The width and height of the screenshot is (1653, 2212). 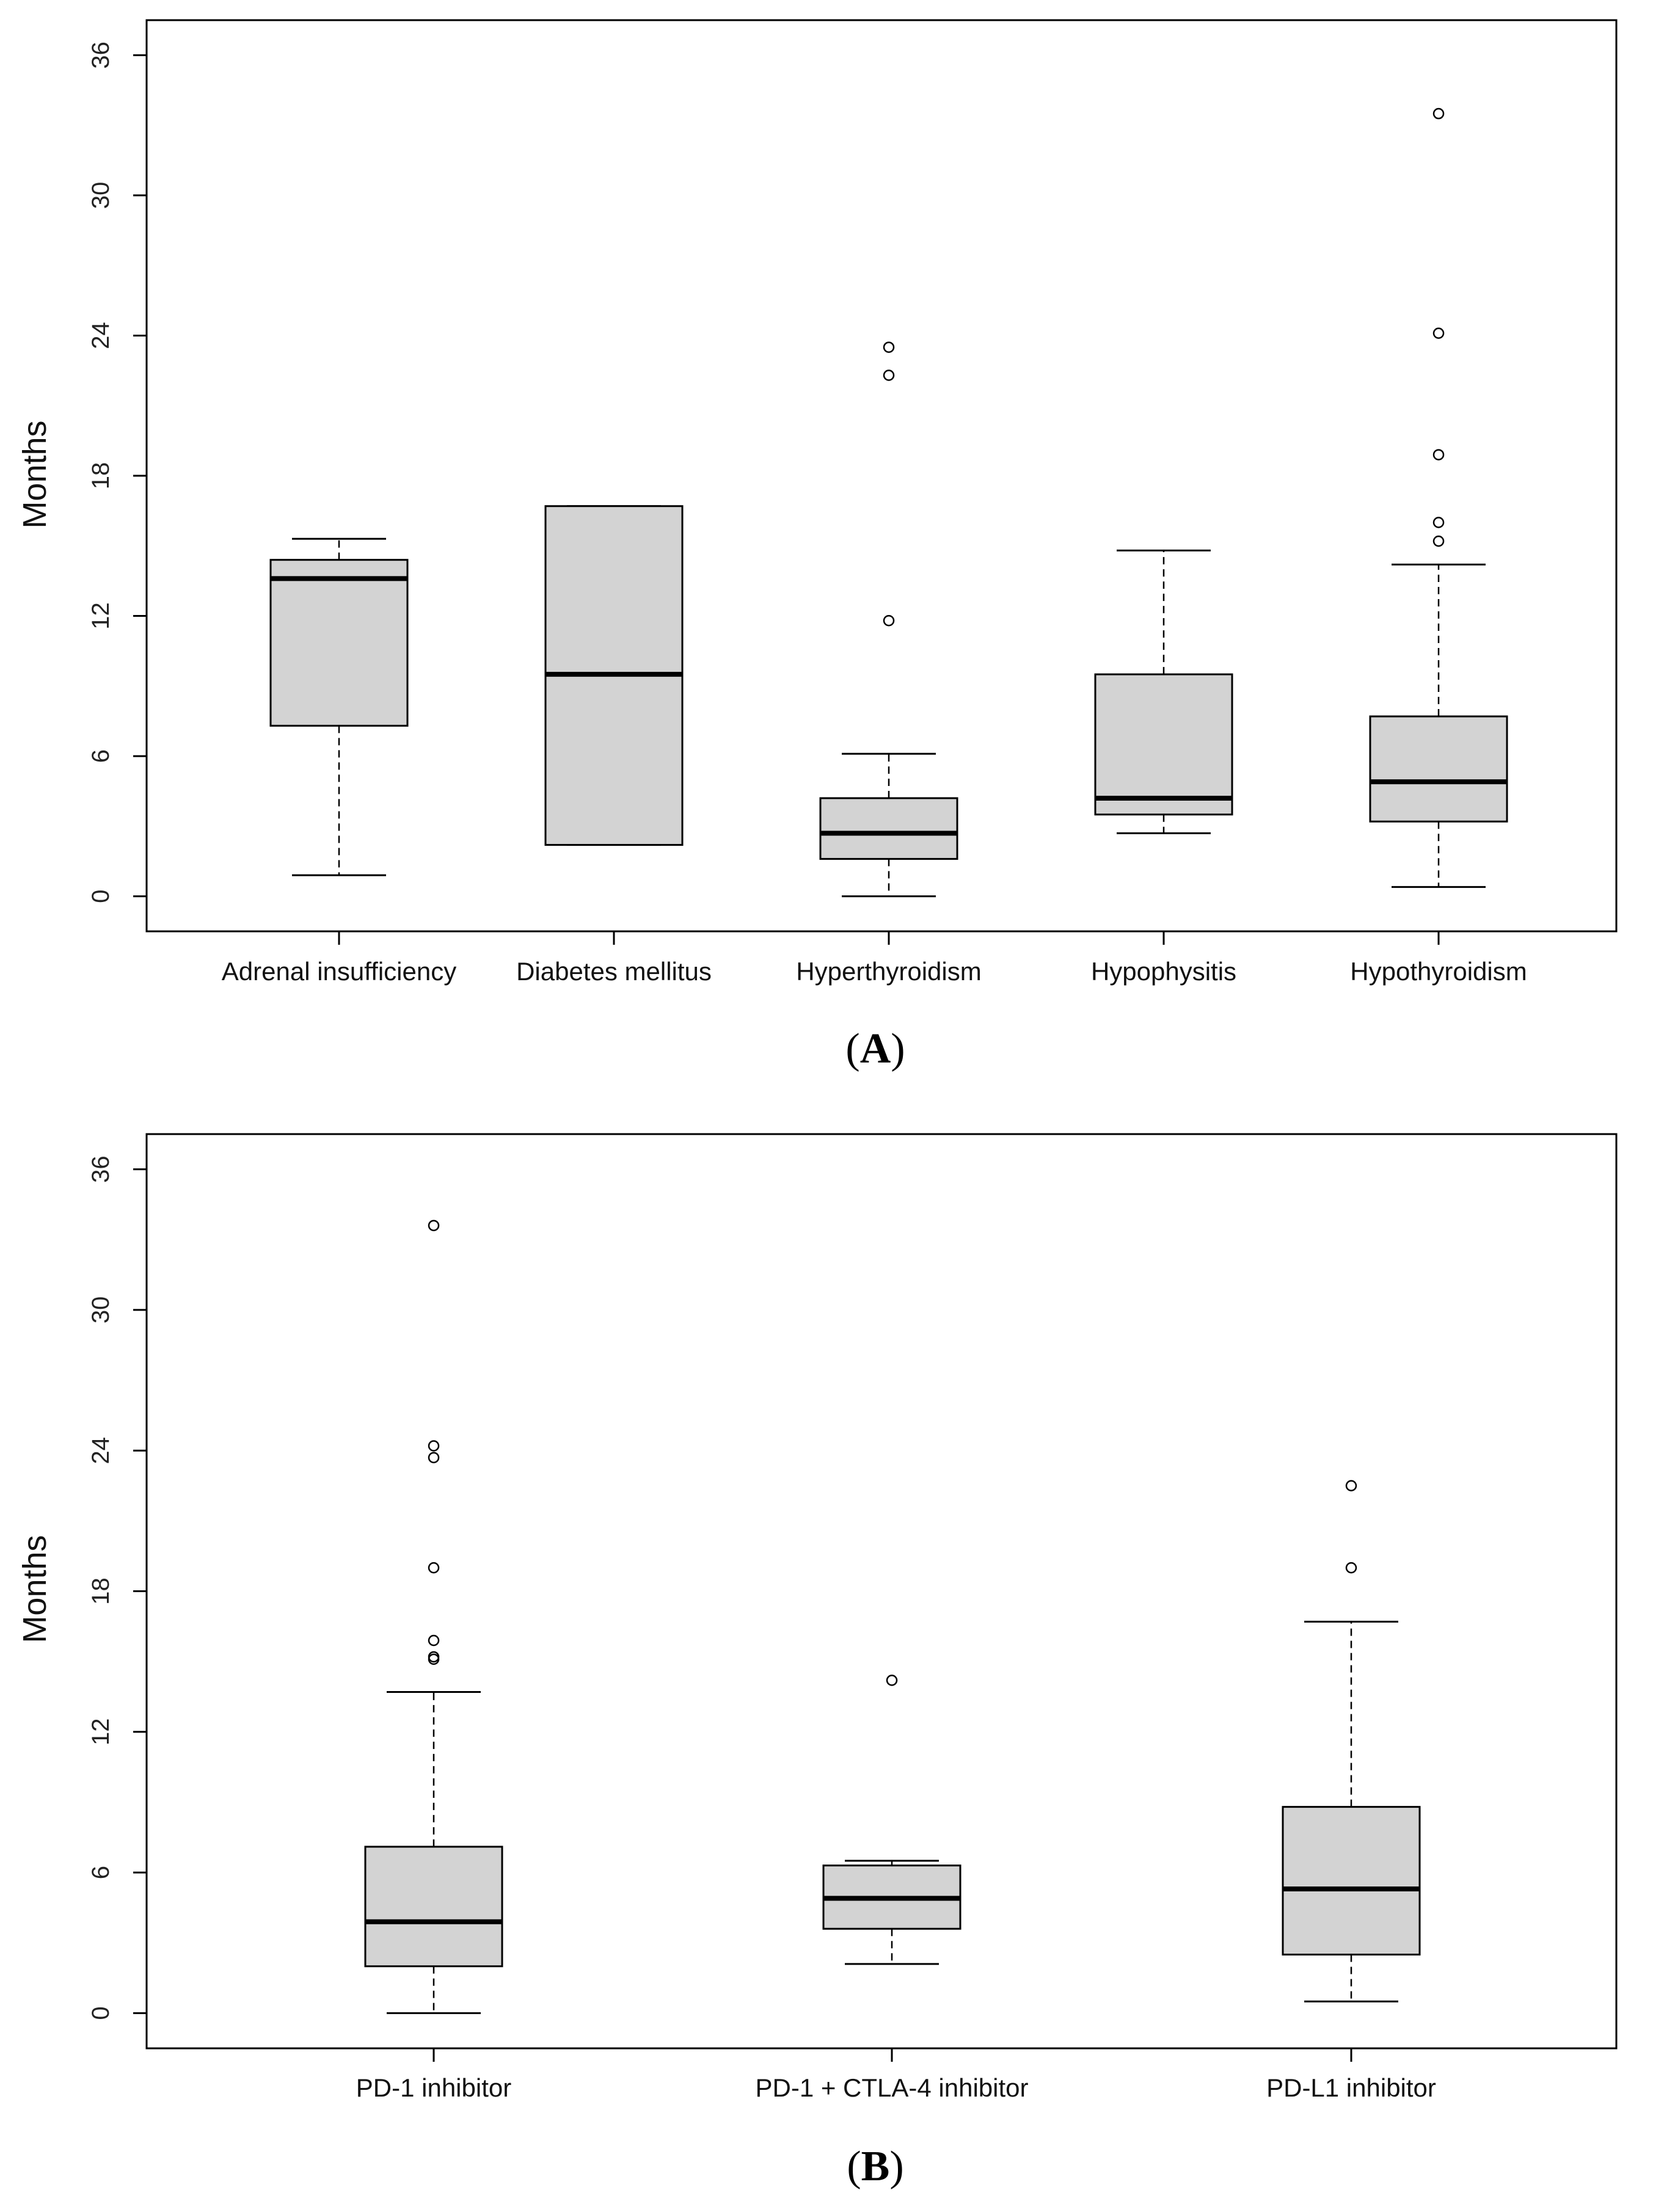 I want to click on panel-label: (A), so click(x=875, y=1048).